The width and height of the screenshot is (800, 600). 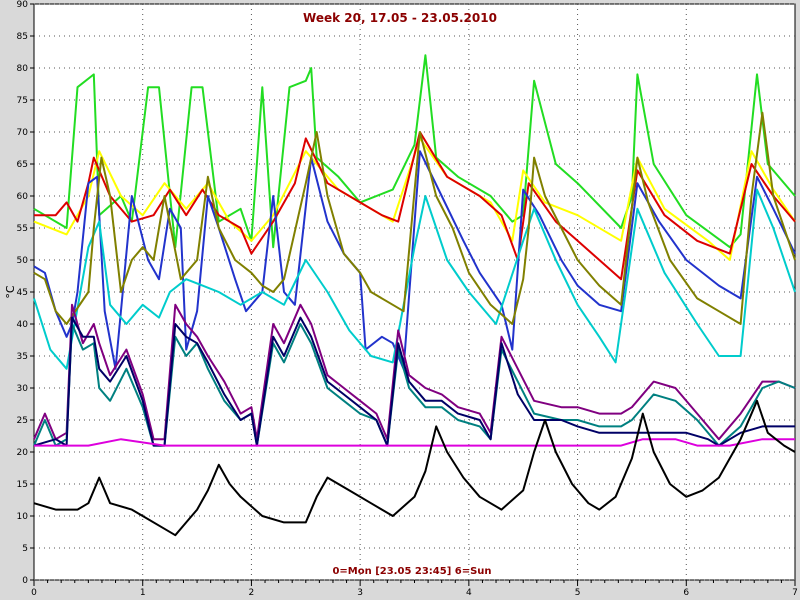 I want to click on y-tick-label: 70, so click(x=23, y=133).